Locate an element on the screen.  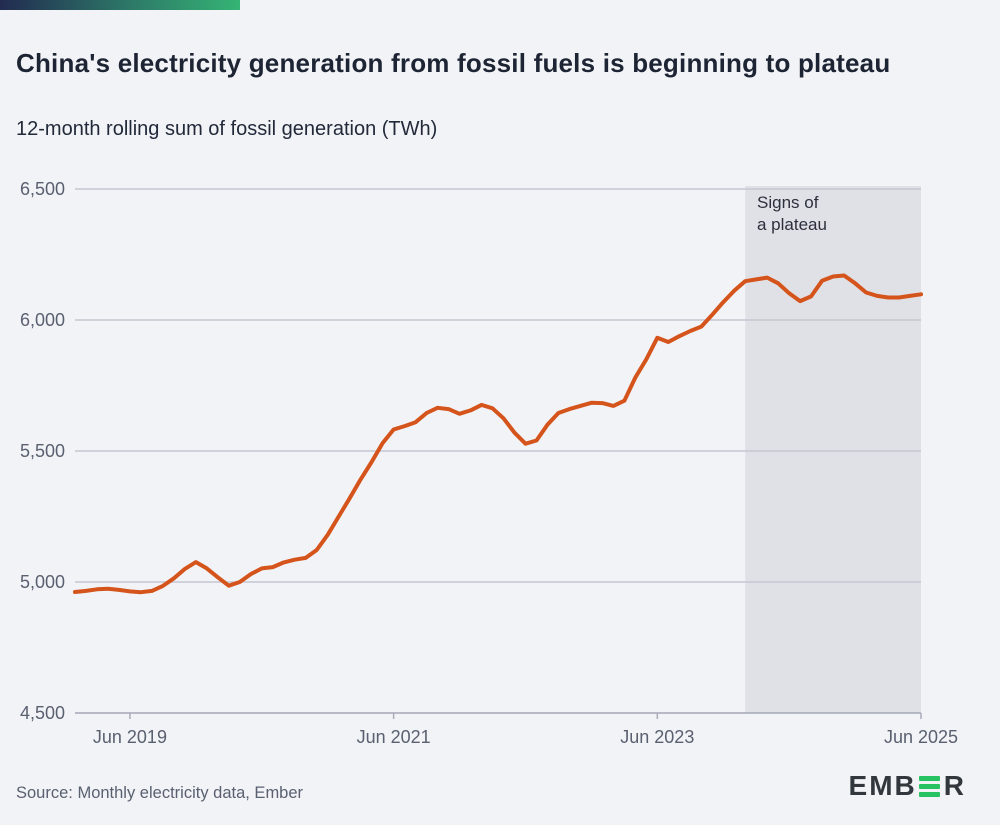
y-axis-labels: 6,500 6,000 5,500 5,000 4,500 is located at coordinates (42, 451).